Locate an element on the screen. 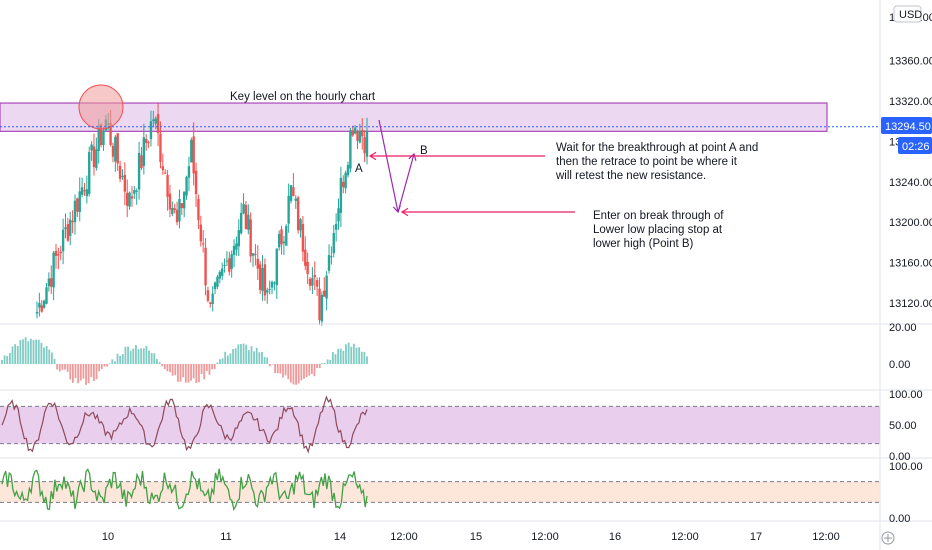 The image size is (932, 550). drawings-group is located at coordinates (471, 168).